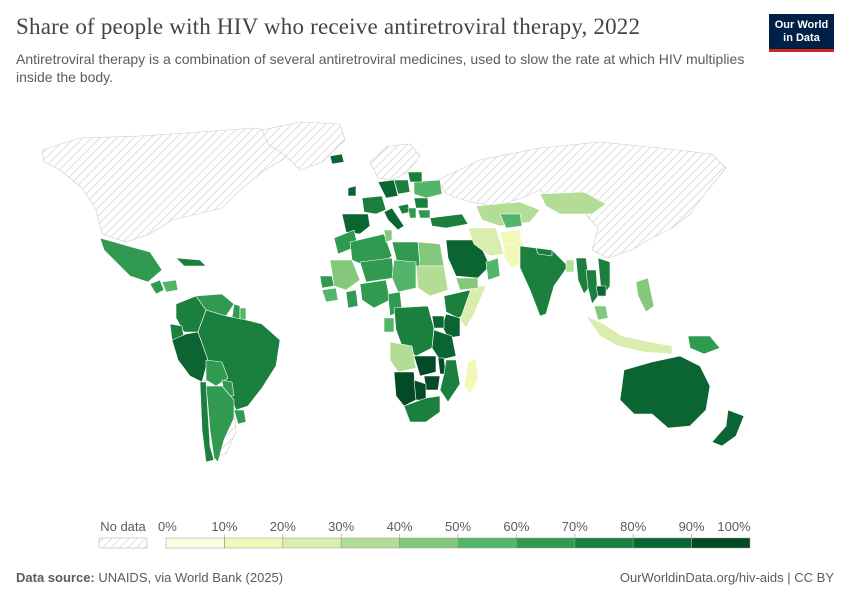 This screenshot has height=600, width=850. Describe the element at coordinates (665, 392) in the screenshot. I see `country-australia: Australia` at that location.